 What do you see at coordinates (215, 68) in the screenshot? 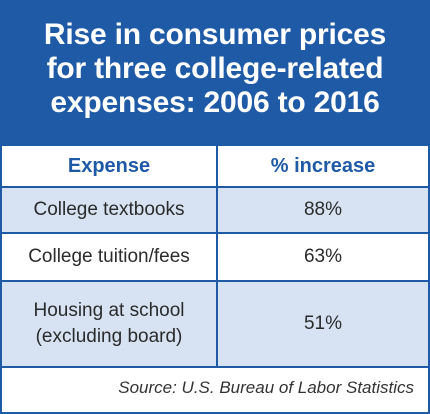
I see `title-line-2: for three college-related` at bounding box center [215, 68].